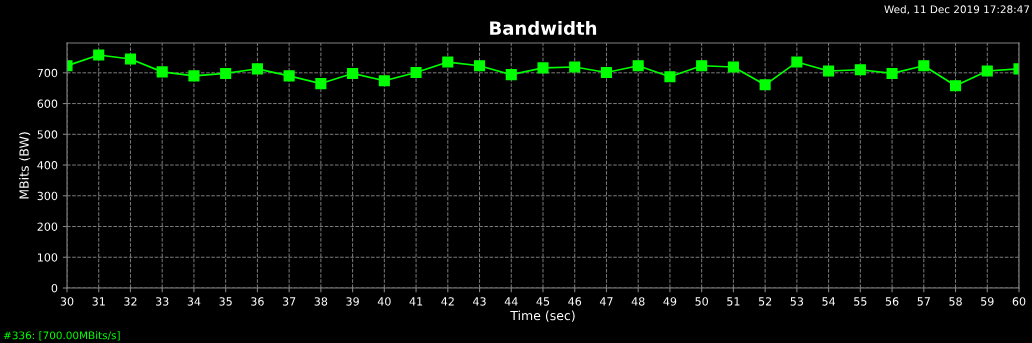 The height and width of the screenshot is (343, 1032). What do you see at coordinates (416, 301) in the screenshot?
I see `x-tick-label: 41` at bounding box center [416, 301].